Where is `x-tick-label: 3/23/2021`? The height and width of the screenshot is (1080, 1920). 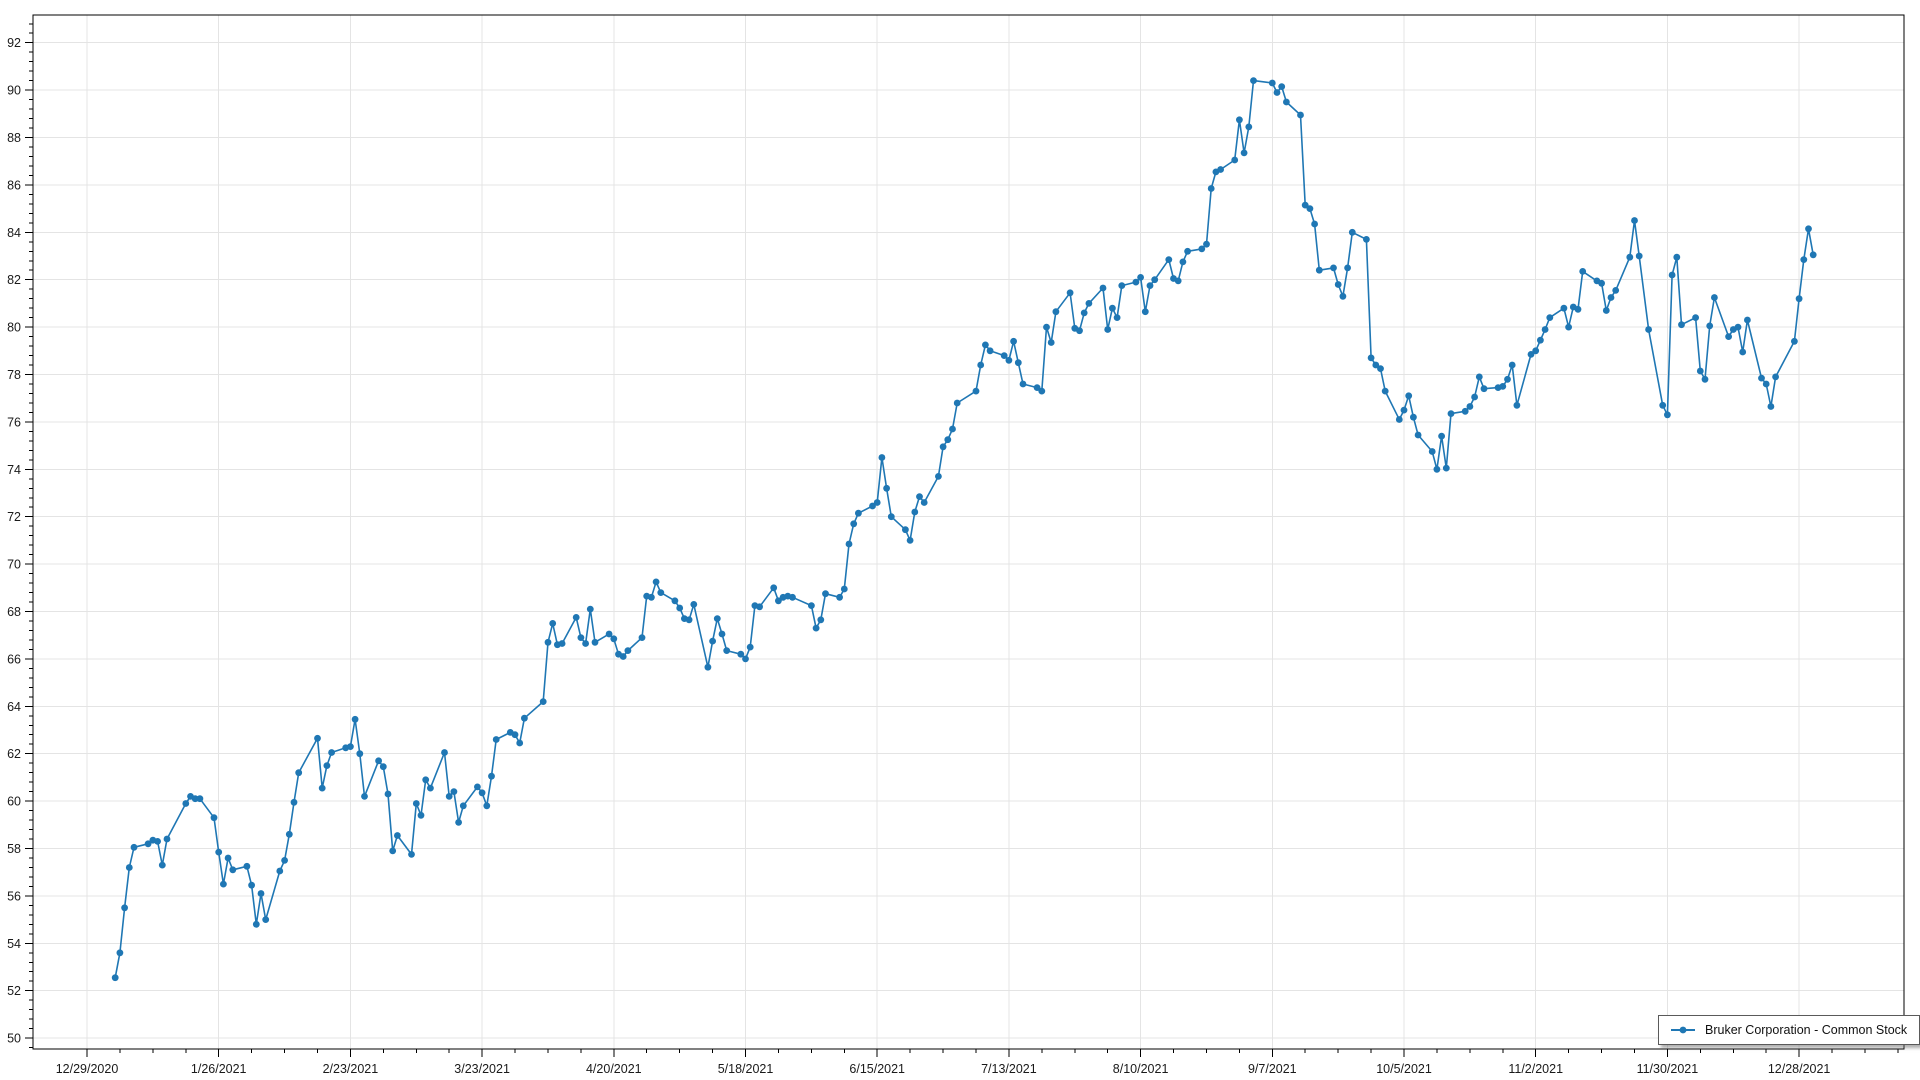
x-tick-label: 3/23/2021 is located at coordinates (482, 1069).